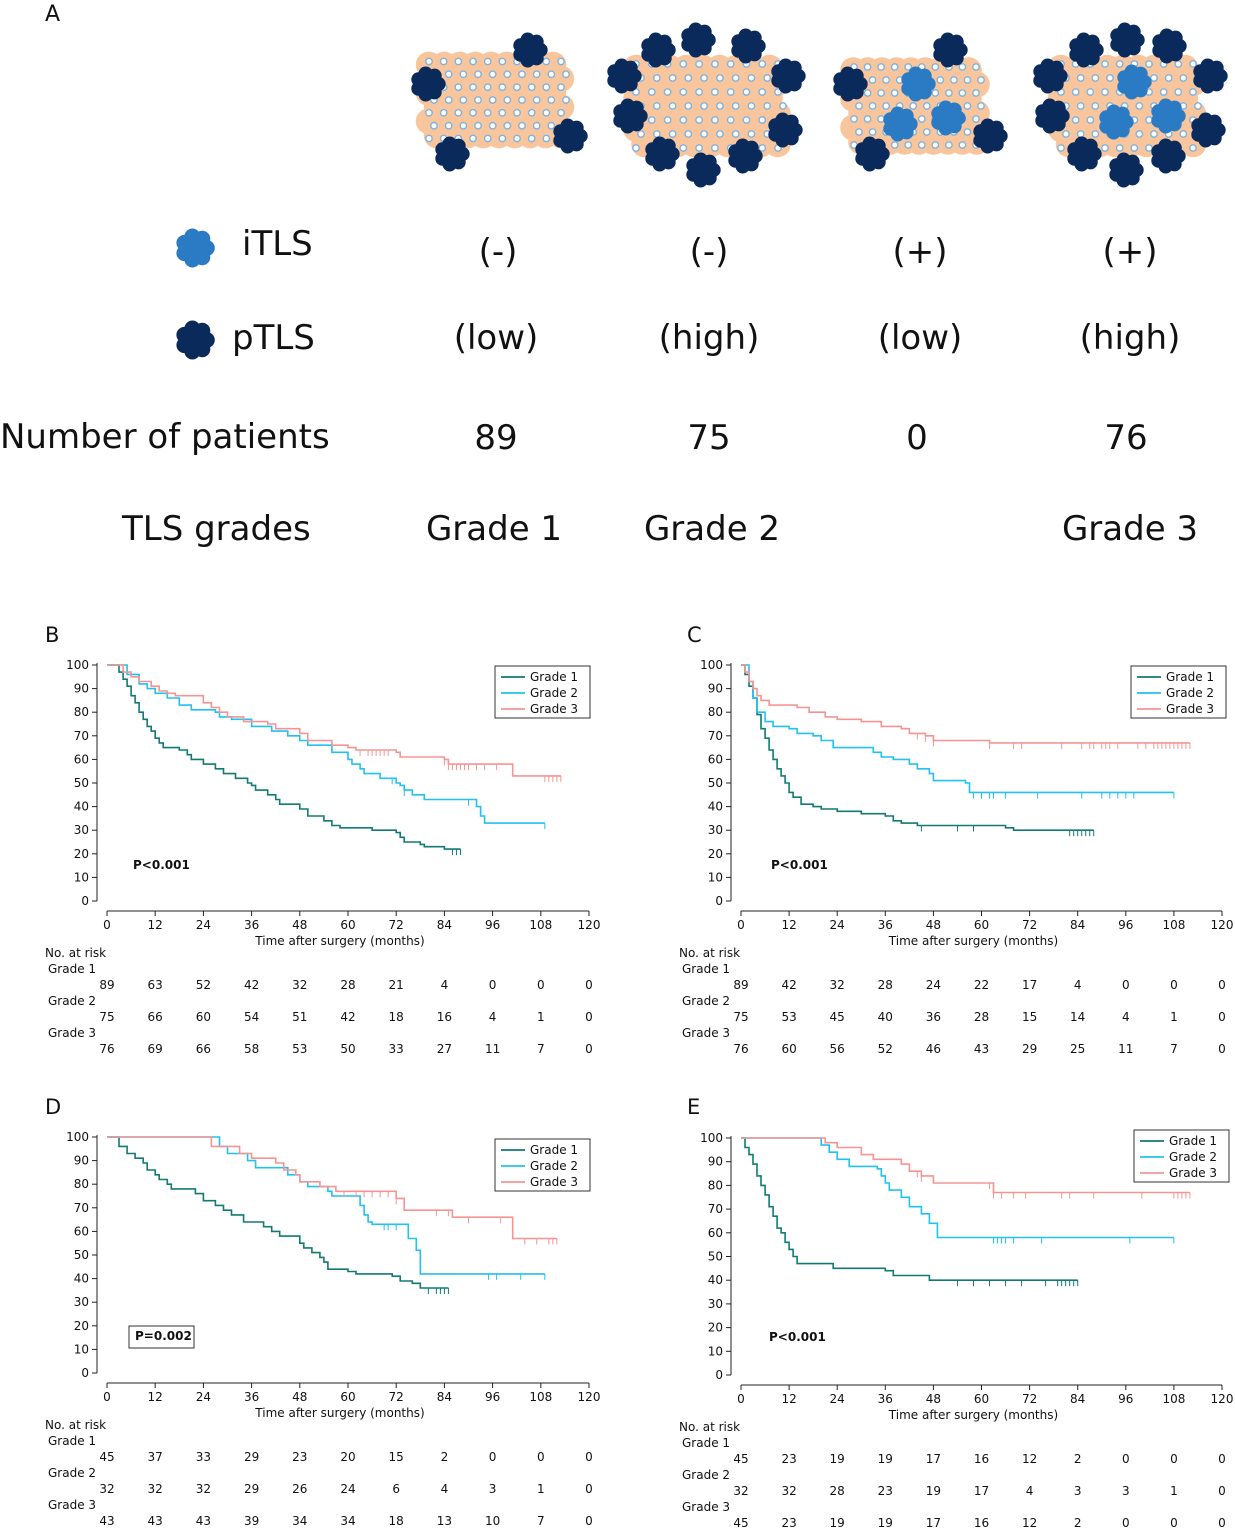 Image resolution: width=1235 pixels, height=1531 pixels. I want to click on x-tick-label: 24, so click(837, 925).